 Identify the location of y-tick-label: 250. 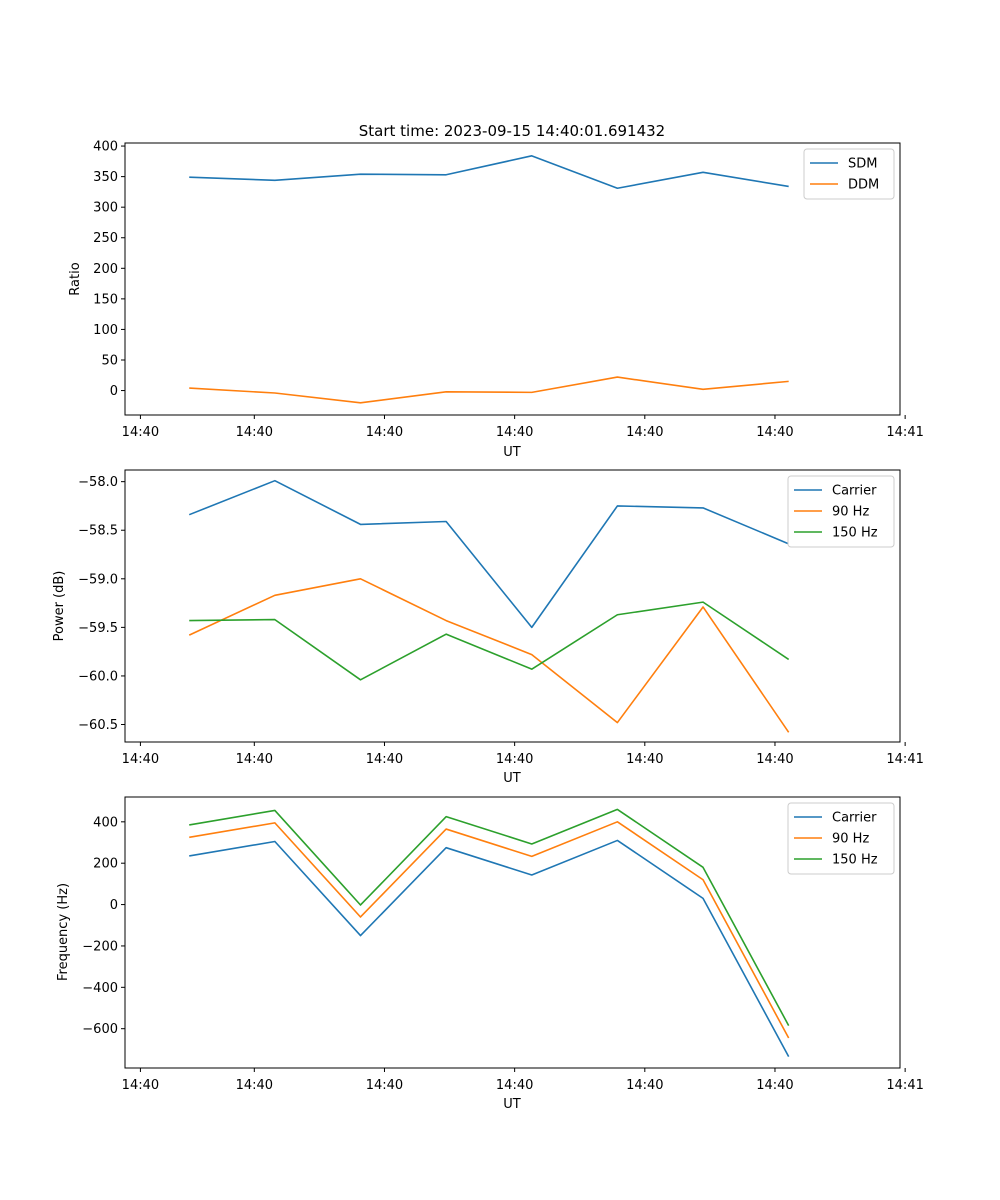
(105, 238).